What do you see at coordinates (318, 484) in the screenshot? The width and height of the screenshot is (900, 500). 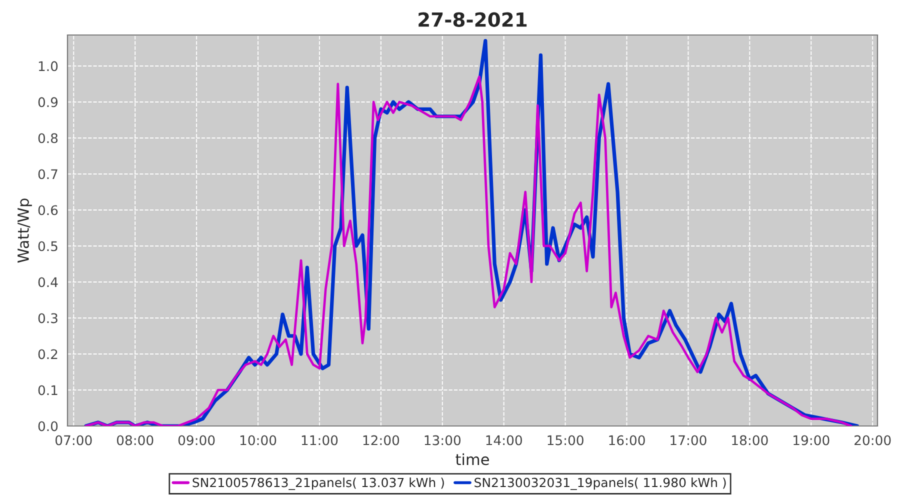 I see `legend-label: SN2100578613_21panels( 13.037 kWh )` at bounding box center [318, 484].